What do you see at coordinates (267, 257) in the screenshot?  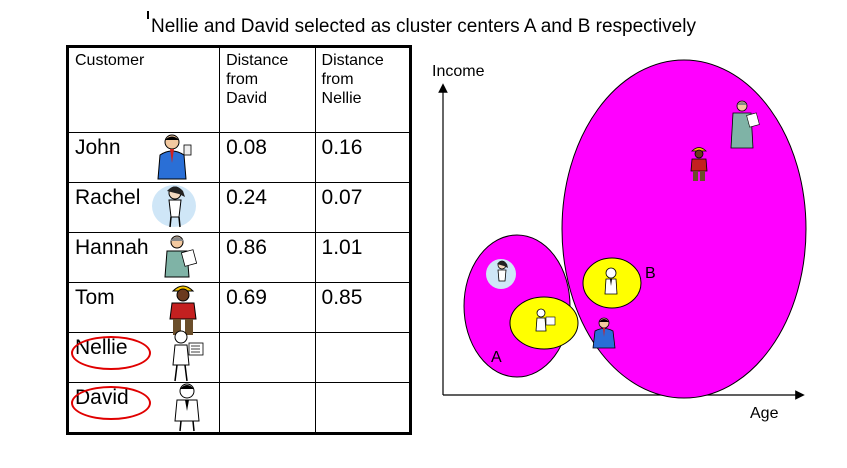 I see `distance-from-david-cell: 0.86` at bounding box center [267, 257].